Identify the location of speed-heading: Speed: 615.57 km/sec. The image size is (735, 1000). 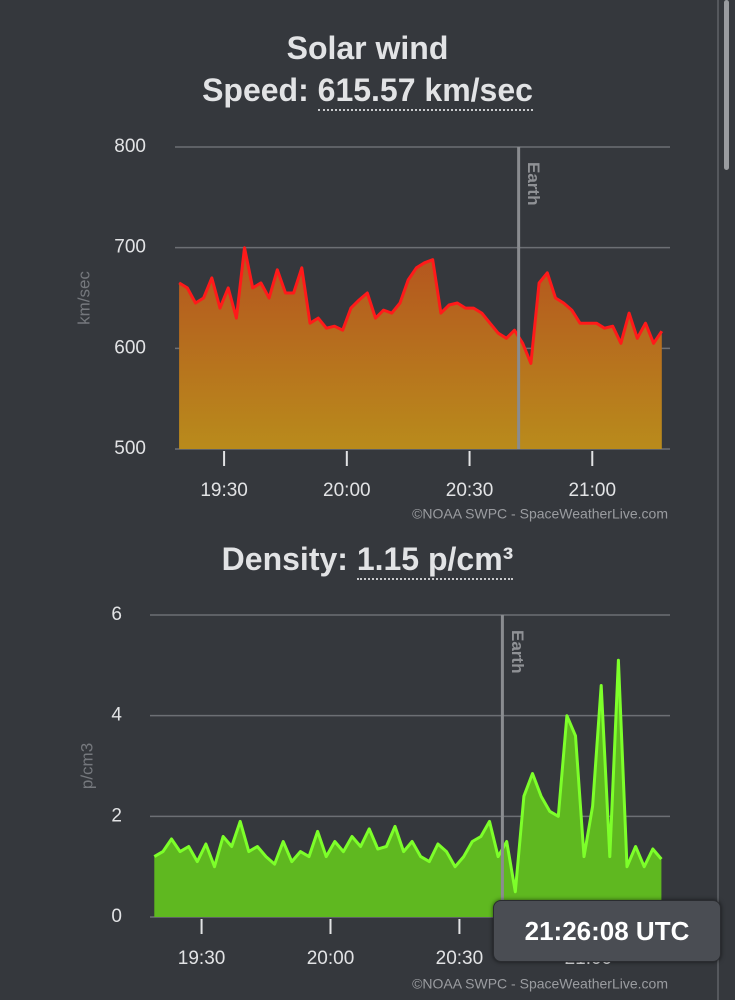
(367, 91).